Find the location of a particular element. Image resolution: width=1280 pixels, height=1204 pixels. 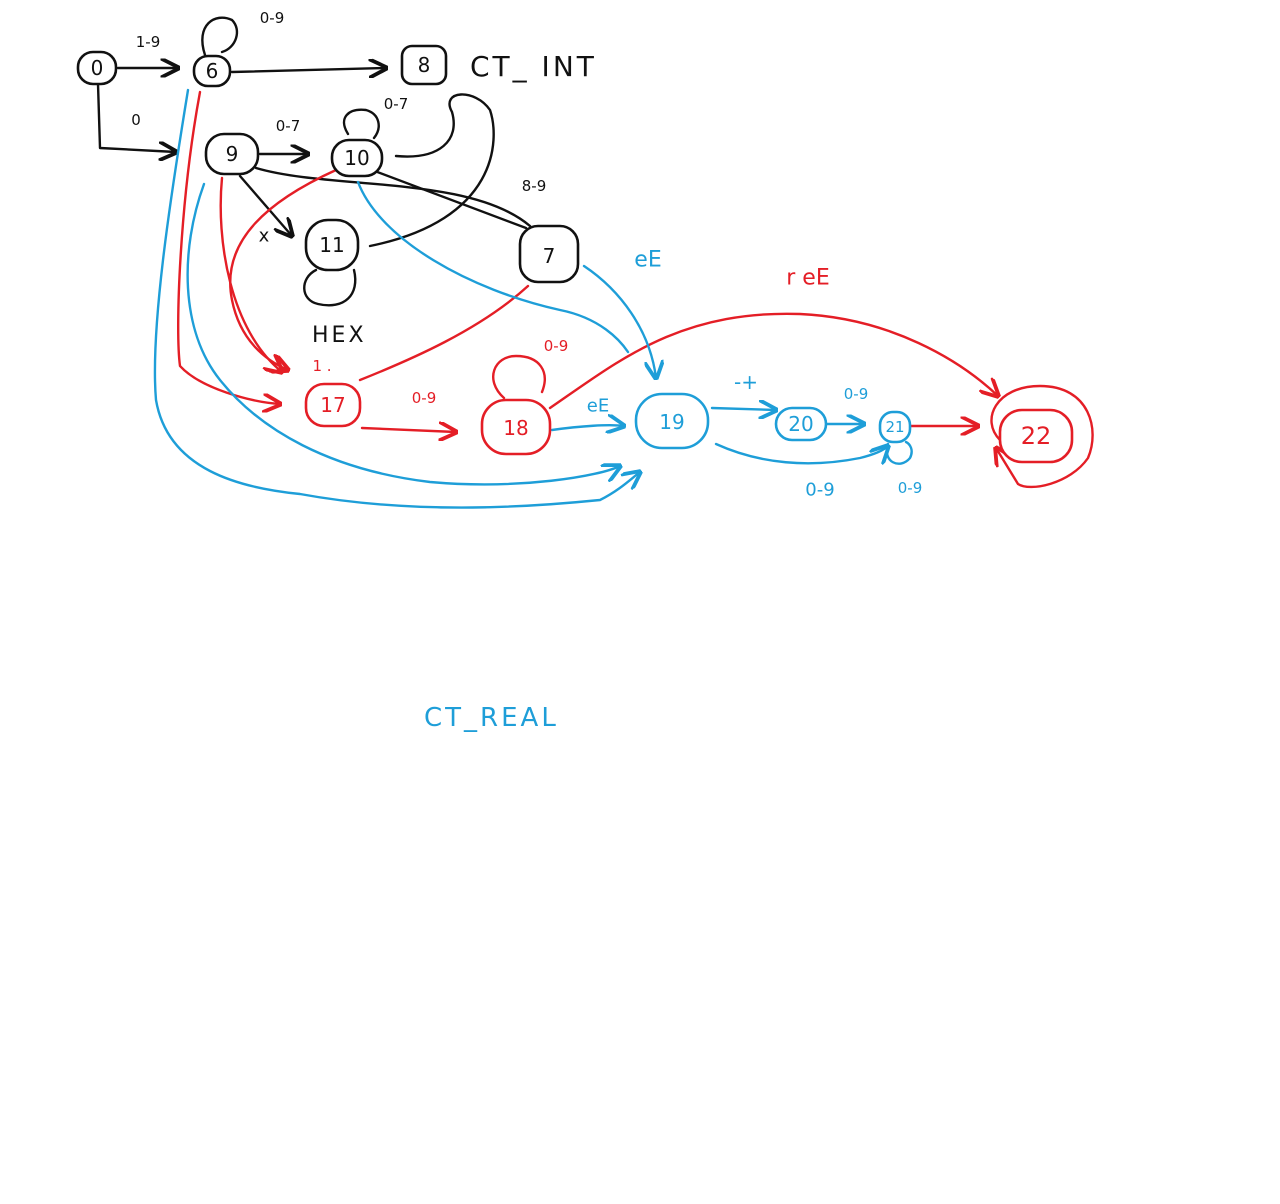

label-18-to-19: eE is located at coordinates (598, 406).